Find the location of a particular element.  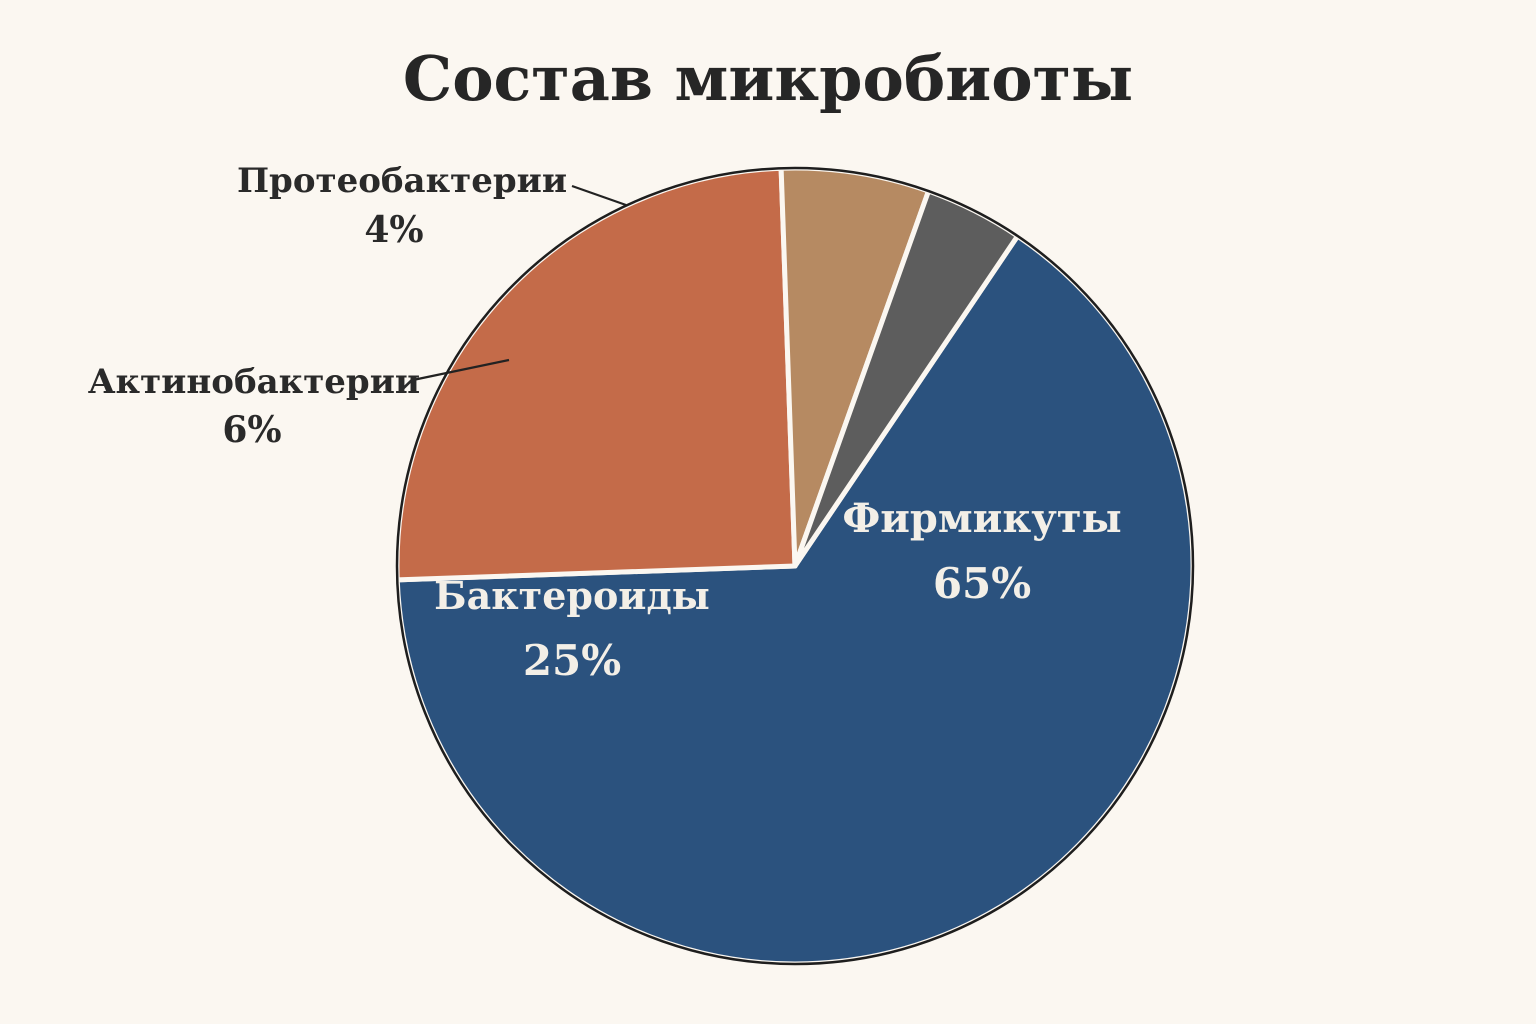

slice-1-name-label: Фирмикуты is located at coordinates (981, 518).